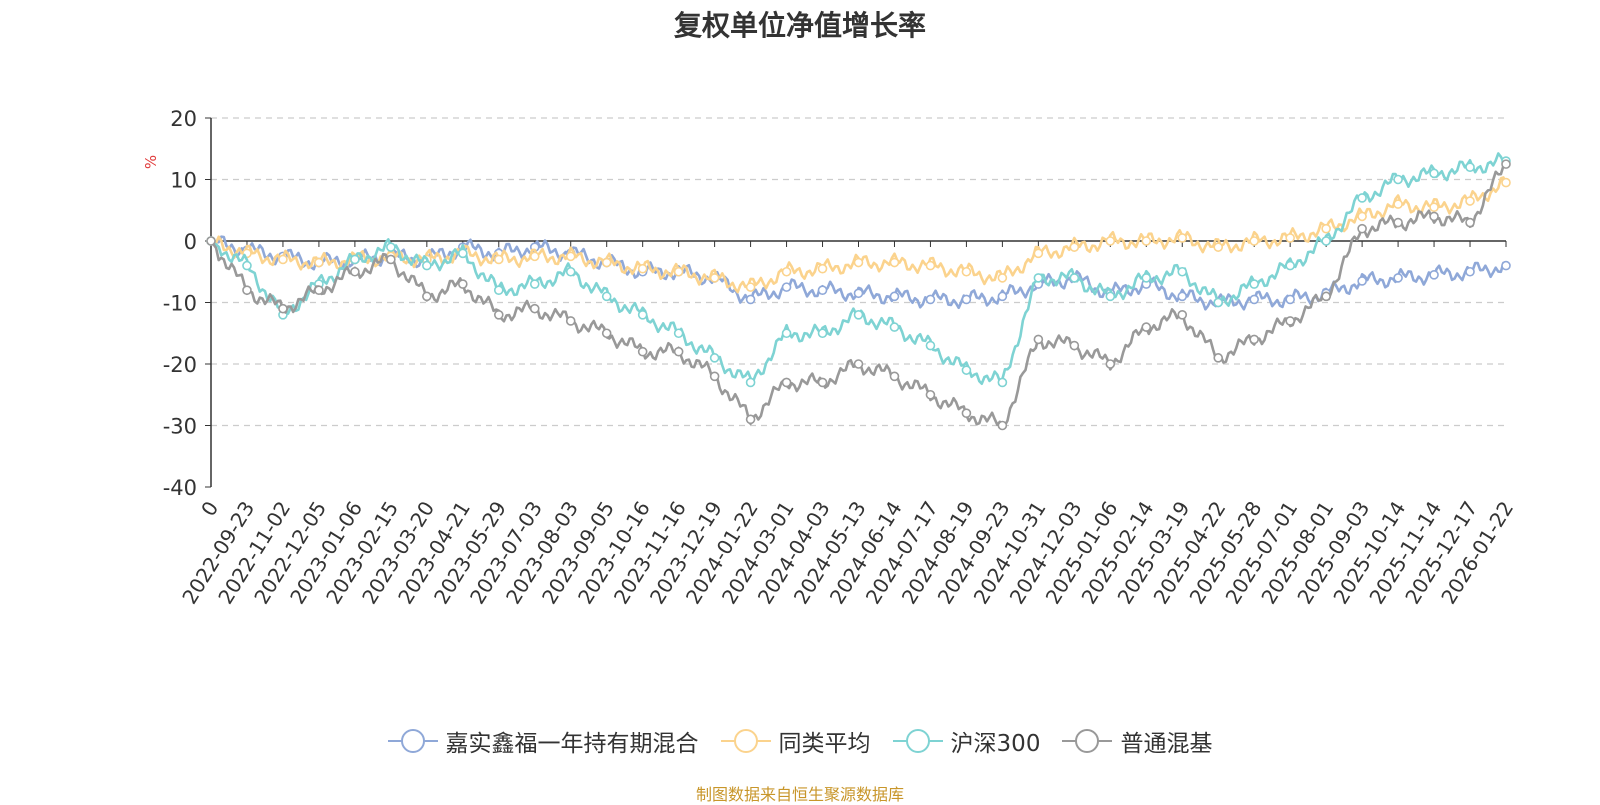  What do you see at coordinates (180, 365) in the screenshot?
I see `y-tick-label: -20` at bounding box center [180, 365].